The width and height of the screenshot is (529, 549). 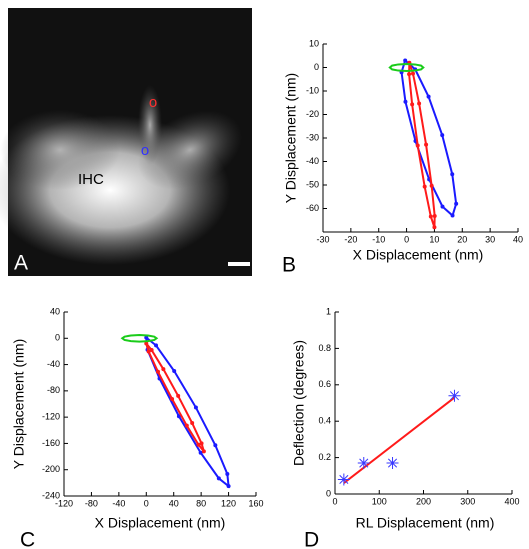 What do you see at coordinates (21, 263) in the screenshot?
I see `panel-letter: A` at bounding box center [21, 263].